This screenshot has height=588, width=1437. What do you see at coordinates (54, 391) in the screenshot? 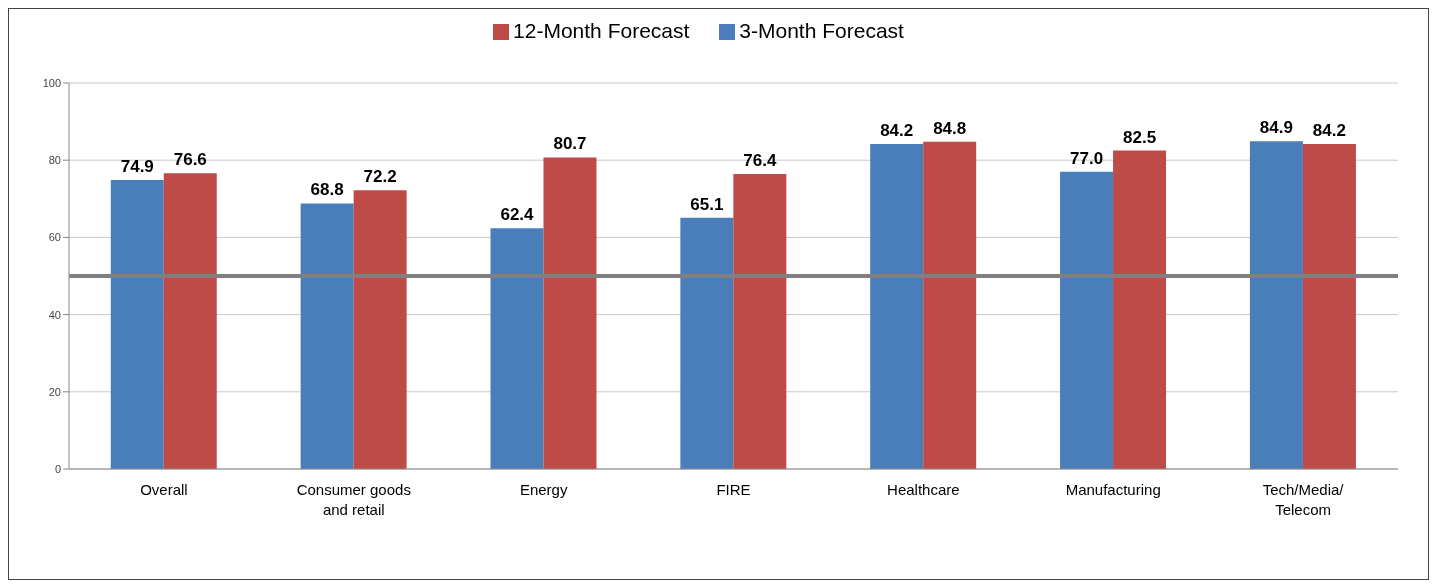
I see `y-tick-label: 20` at bounding box center [54, 391].